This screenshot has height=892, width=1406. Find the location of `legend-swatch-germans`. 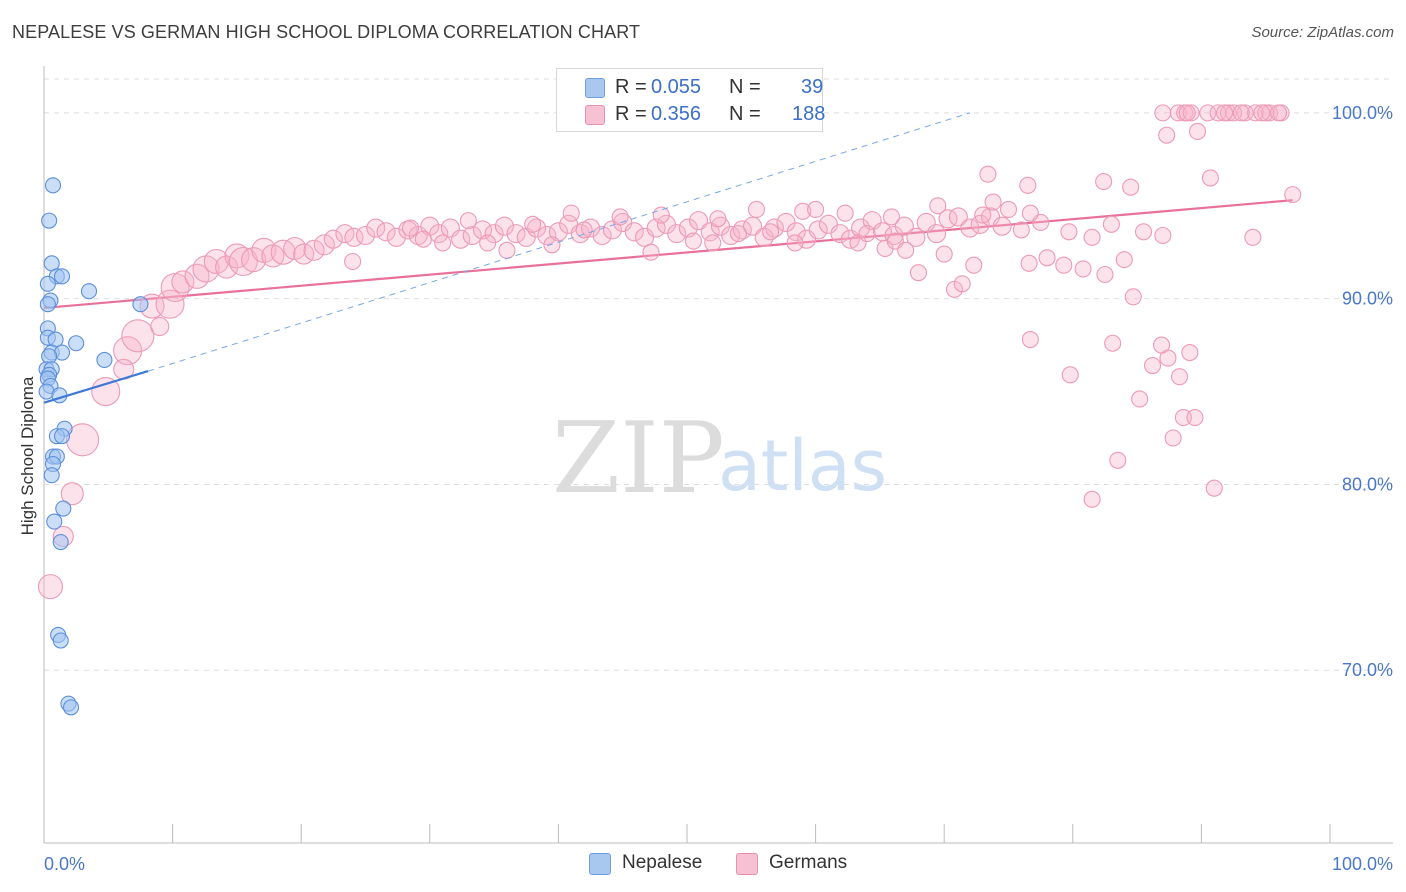

legend-swatch-germans is located at coordinates (595, 115).